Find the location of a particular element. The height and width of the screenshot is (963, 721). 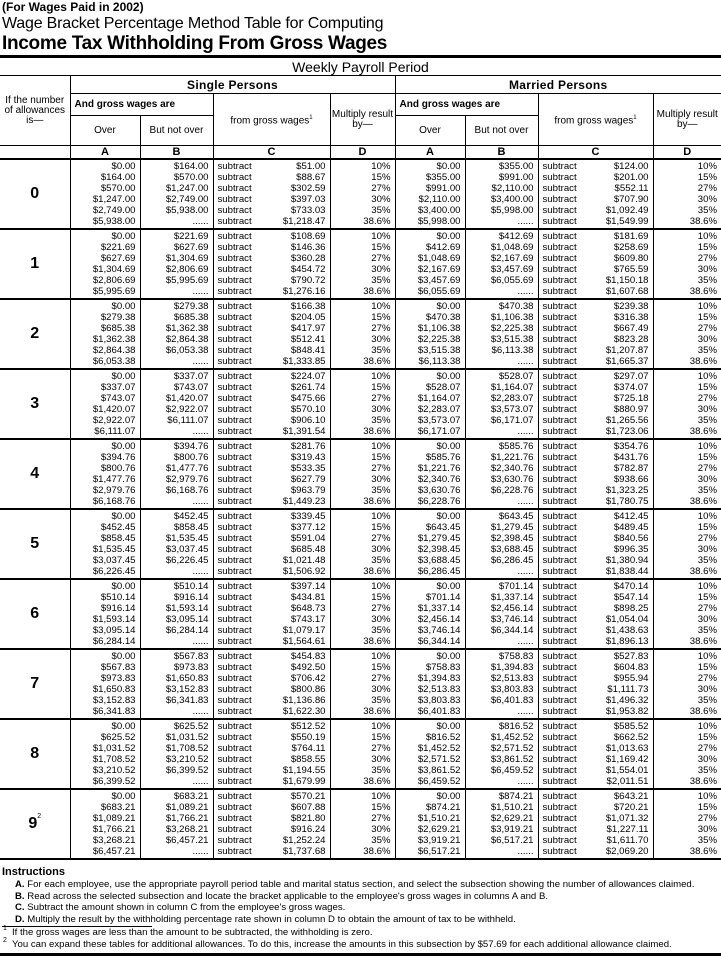

single-c-line: subtract $570.21 is located at coordinates (272, 796).